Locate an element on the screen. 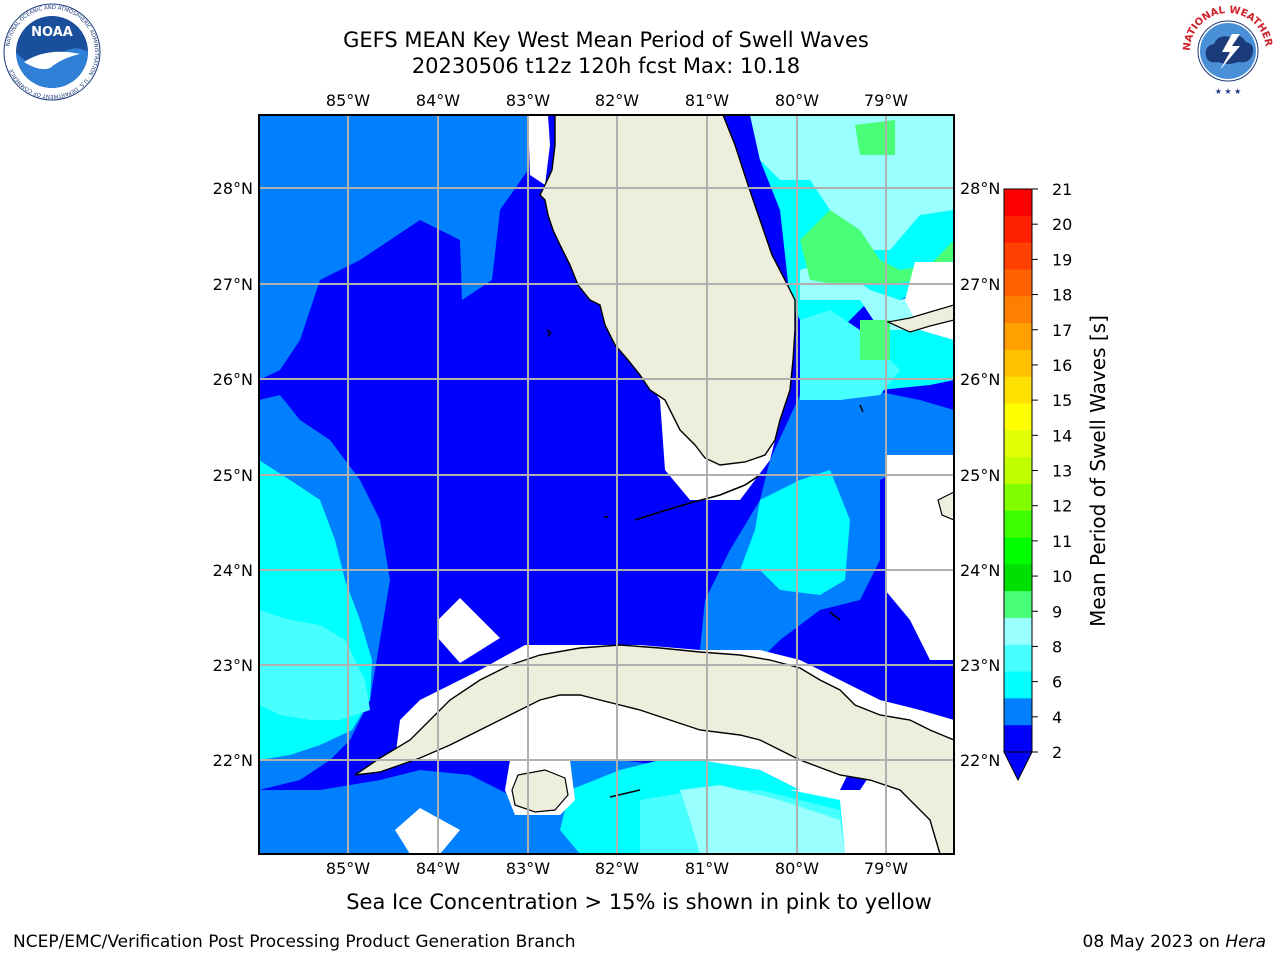  colorbar-label: Mean Period of Swell Waves [s] is located at coordinates (1098, 471).